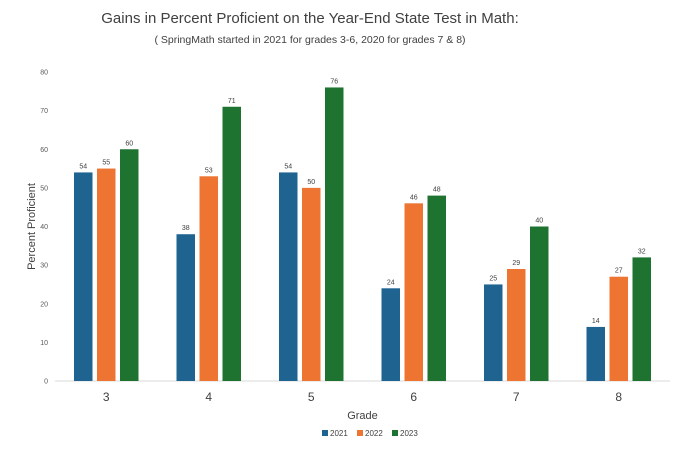 Image resolution: width=684 pixels, height=456 pixels. Describe the element at coordinates (409, 433) in the screenshot. I see `legend-label-2023: 2023` at that location.